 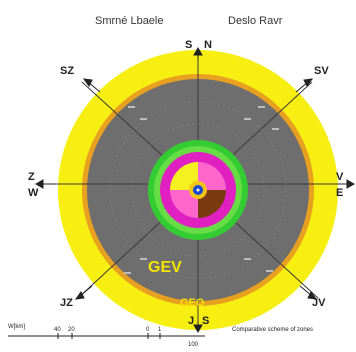 What do you see at coordinates (192, 303) in the screenshot?
I see `zone-label-geo: GEO` at bounding box center [192, 303].